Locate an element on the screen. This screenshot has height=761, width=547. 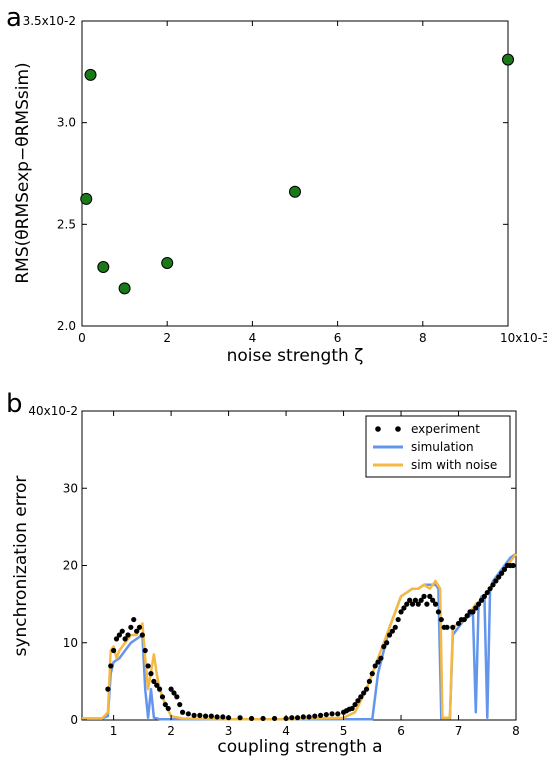
panel-a-letter: a is located at coordinates (14, 18).